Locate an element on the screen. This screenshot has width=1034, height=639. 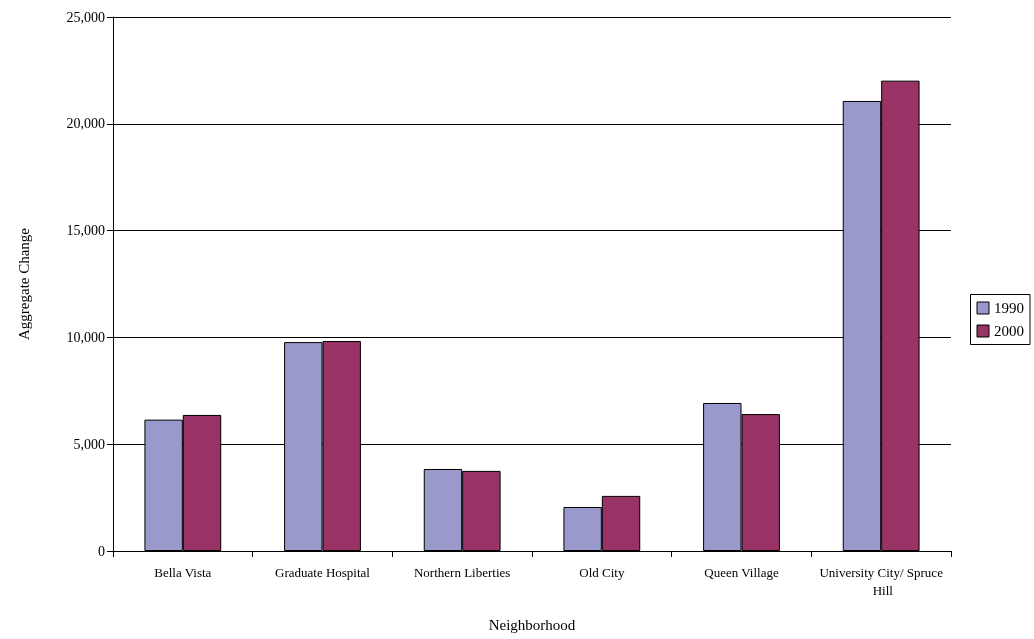
x-axis-title: Neighborhood is located at coordinates (532, 624).